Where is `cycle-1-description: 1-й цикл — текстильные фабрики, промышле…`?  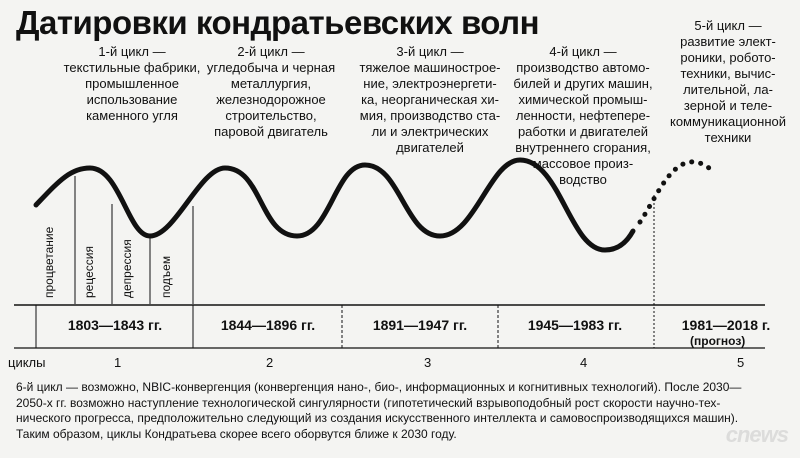
cycle-1-description: 1-й цикл — текстильные фабрики, промышле… is located at coordinates (132, 83).